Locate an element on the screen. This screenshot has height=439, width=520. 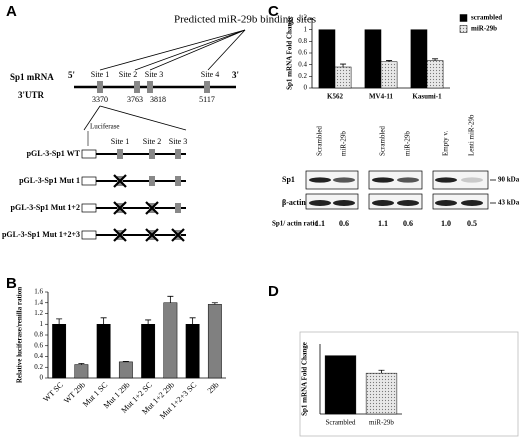
diagram-title: Predicted miR-29b binding sites is located at coordinates (245, 20).